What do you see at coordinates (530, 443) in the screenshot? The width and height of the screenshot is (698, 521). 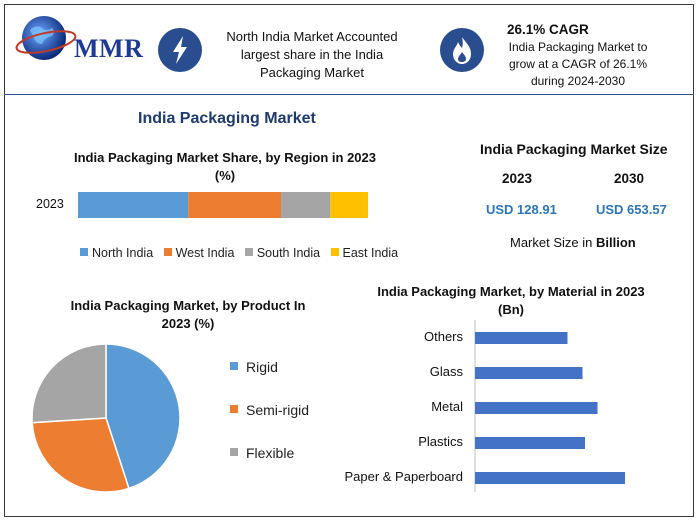 I see `material-bar-plastics` at bounding box center [530, 443].